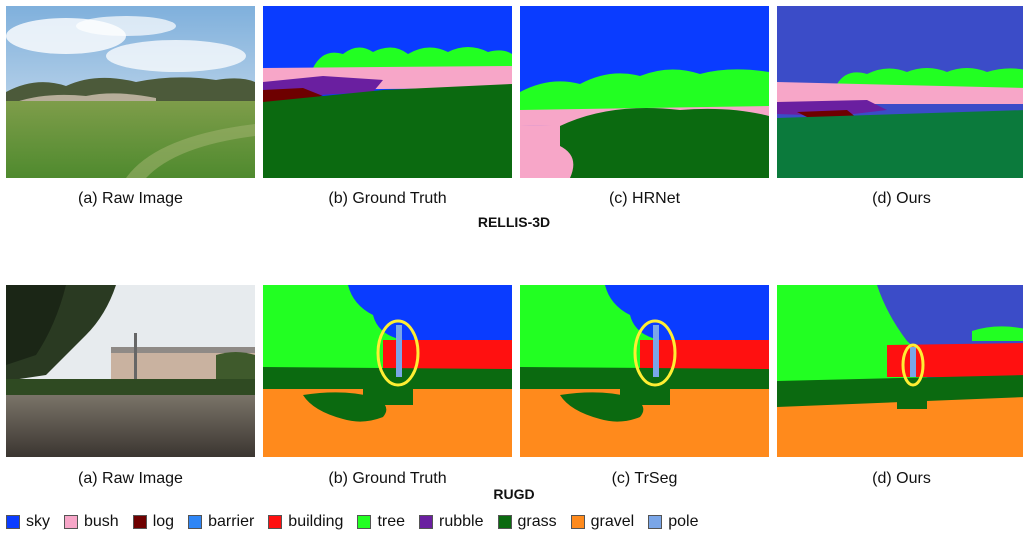  What do you see at coordinates (900, 371) in the screenshot?
I see `rugd-ours` at bounding box center [900, 371].